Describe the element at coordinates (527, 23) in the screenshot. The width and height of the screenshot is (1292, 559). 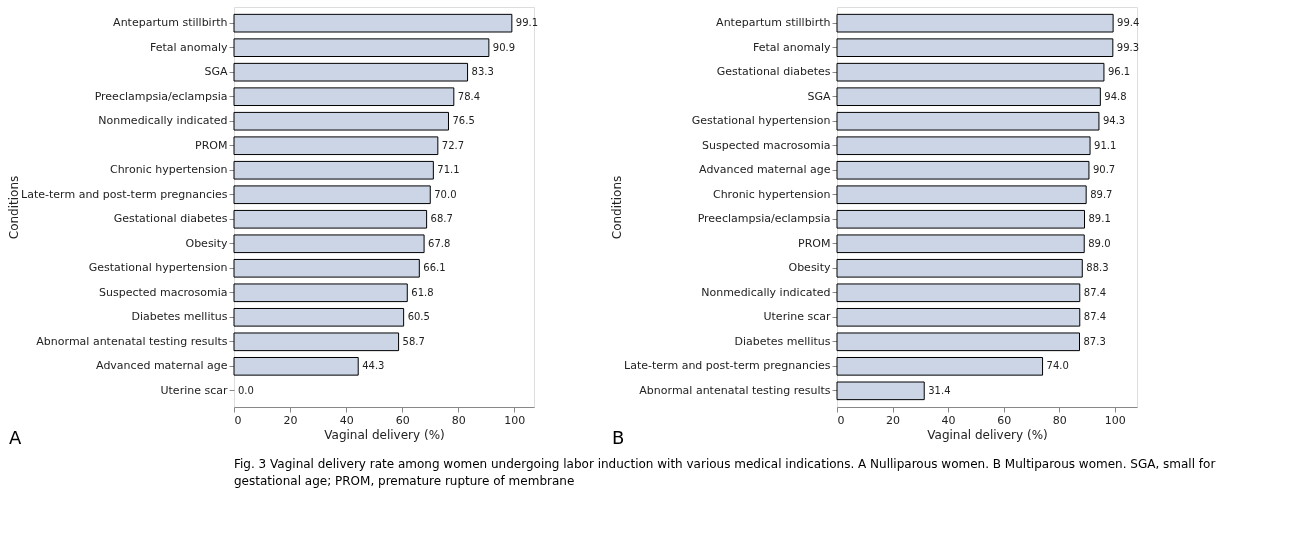
I see `data-label: 99.1` at that location.